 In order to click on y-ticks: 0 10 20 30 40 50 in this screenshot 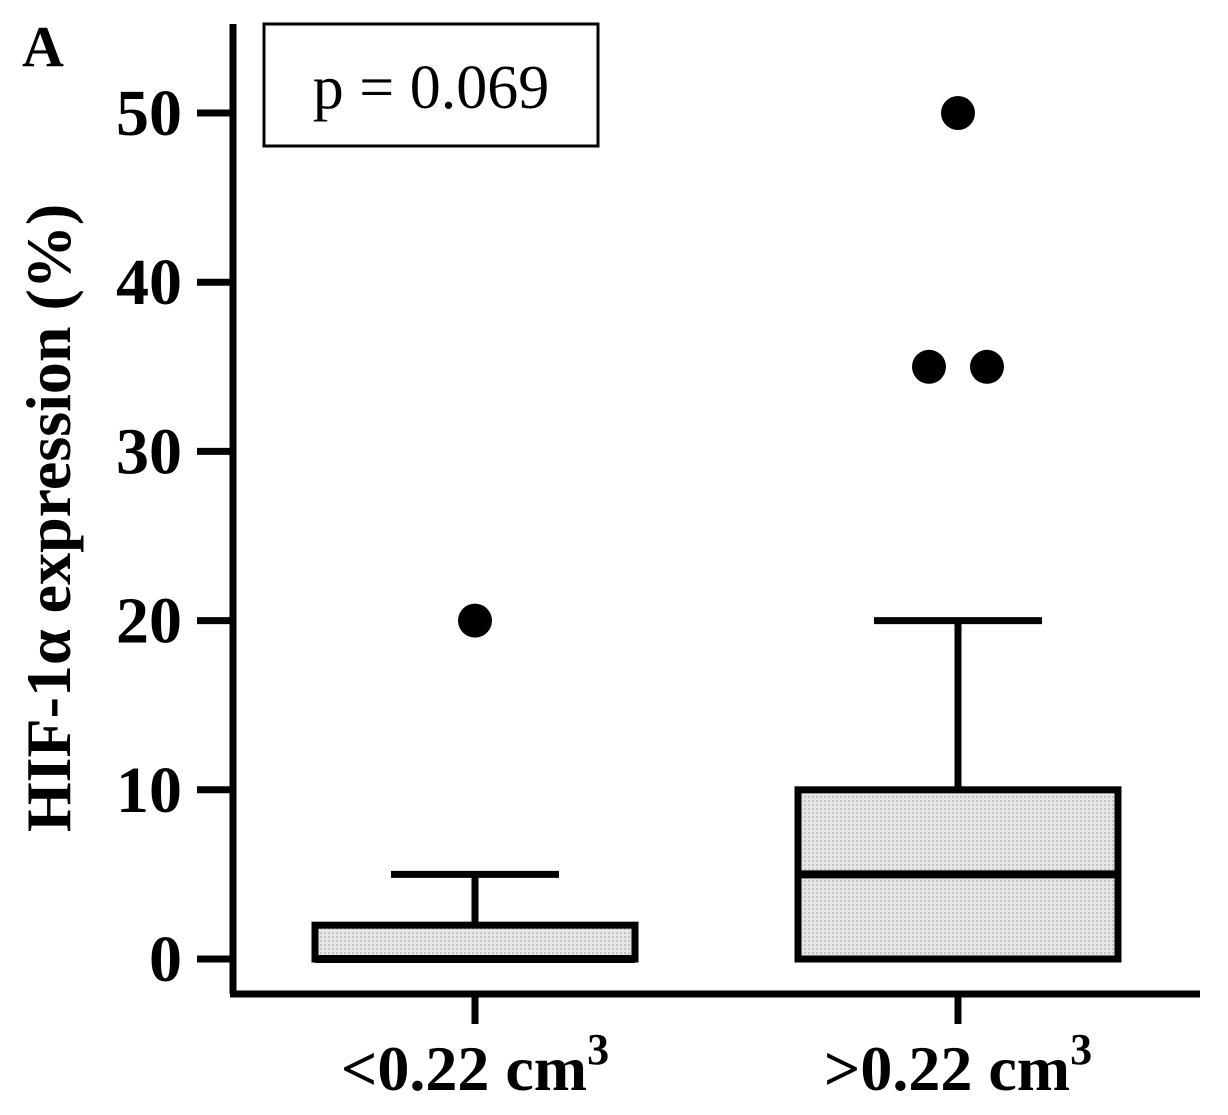, I will do `click(174, 536)`.